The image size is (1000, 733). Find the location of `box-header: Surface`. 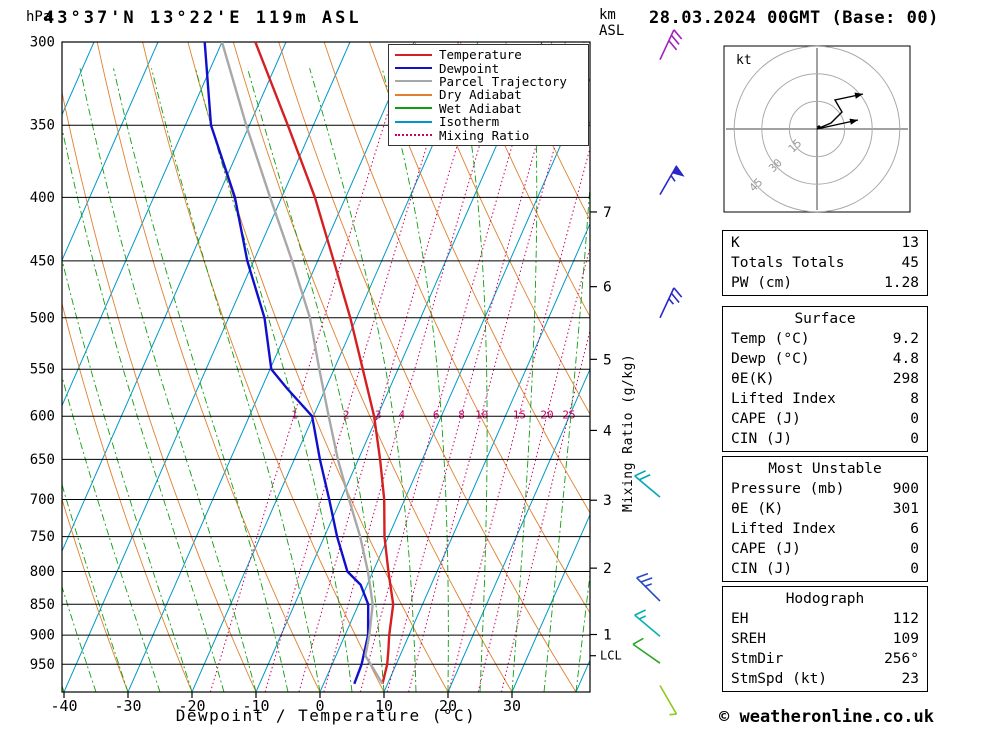

box-header: Surface is located at coordinates (825, 319).